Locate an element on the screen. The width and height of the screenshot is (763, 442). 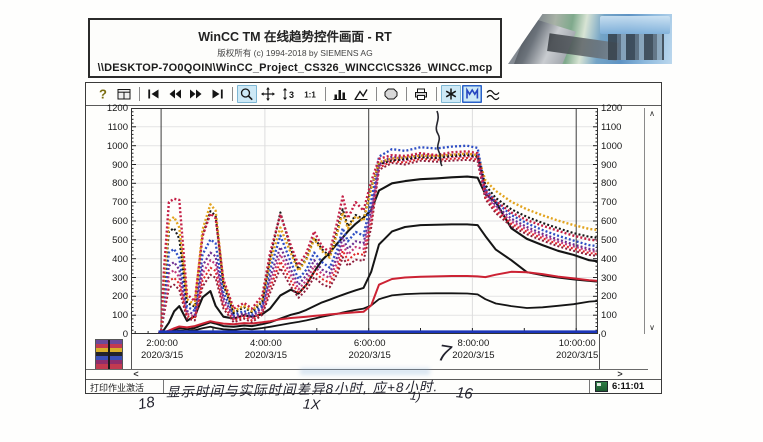
tick-time: 4:00:00 is located at coordinates (266, 343).